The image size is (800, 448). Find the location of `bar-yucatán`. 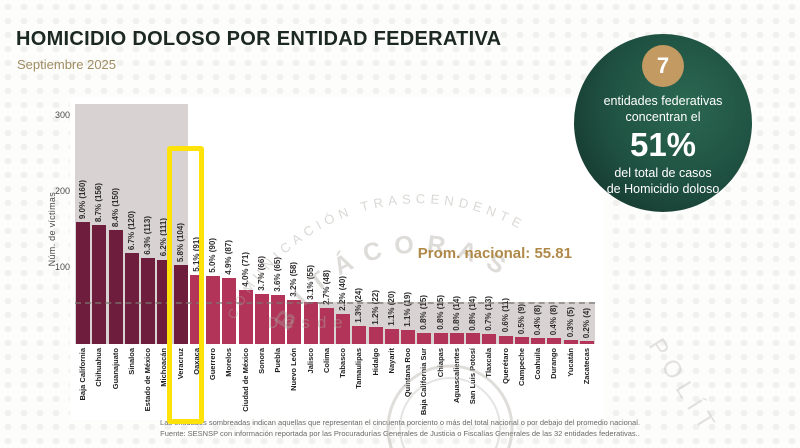

bar-yucatán is located at coordinates (570, 342).